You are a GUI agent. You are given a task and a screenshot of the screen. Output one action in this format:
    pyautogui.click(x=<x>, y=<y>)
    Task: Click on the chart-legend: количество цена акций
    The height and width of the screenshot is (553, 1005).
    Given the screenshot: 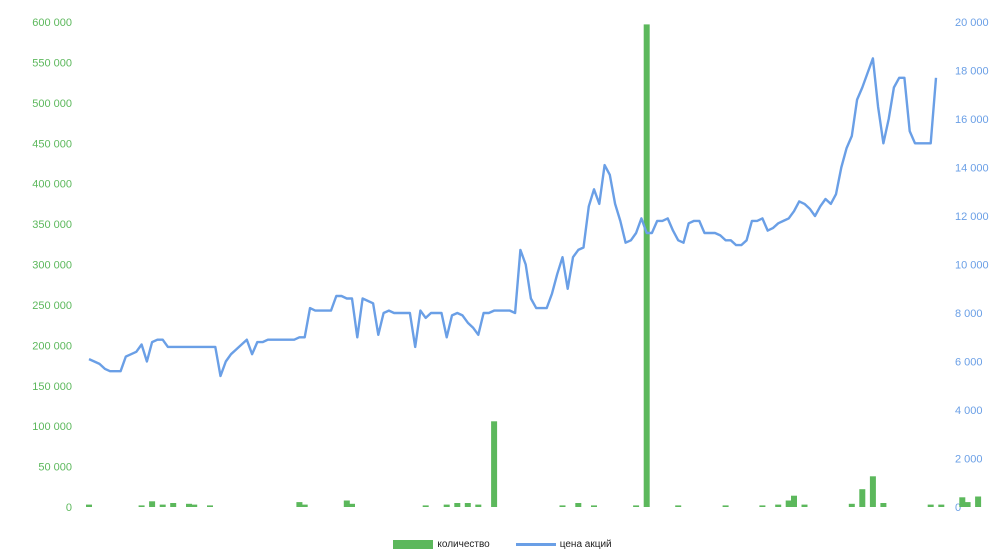 What is the action you would take?
    pyautogui.click(x=502, y=544)
    